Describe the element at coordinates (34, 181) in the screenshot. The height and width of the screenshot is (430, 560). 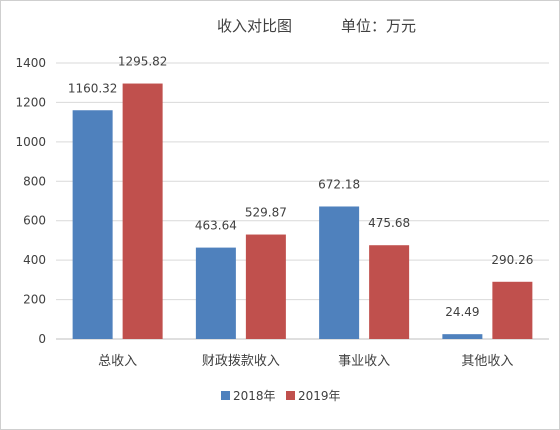
I see `y-tick-label: 800` at that location.